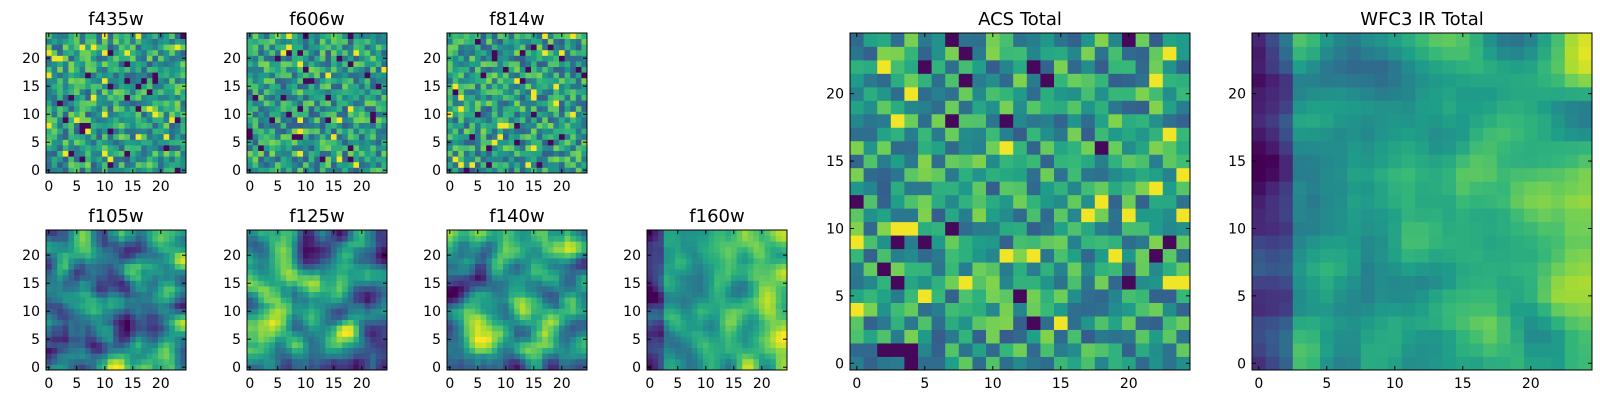  What do you see at coordinates (517, 103) in the screenshot?
I see `plot-frame` at bounding box center [517, 103].